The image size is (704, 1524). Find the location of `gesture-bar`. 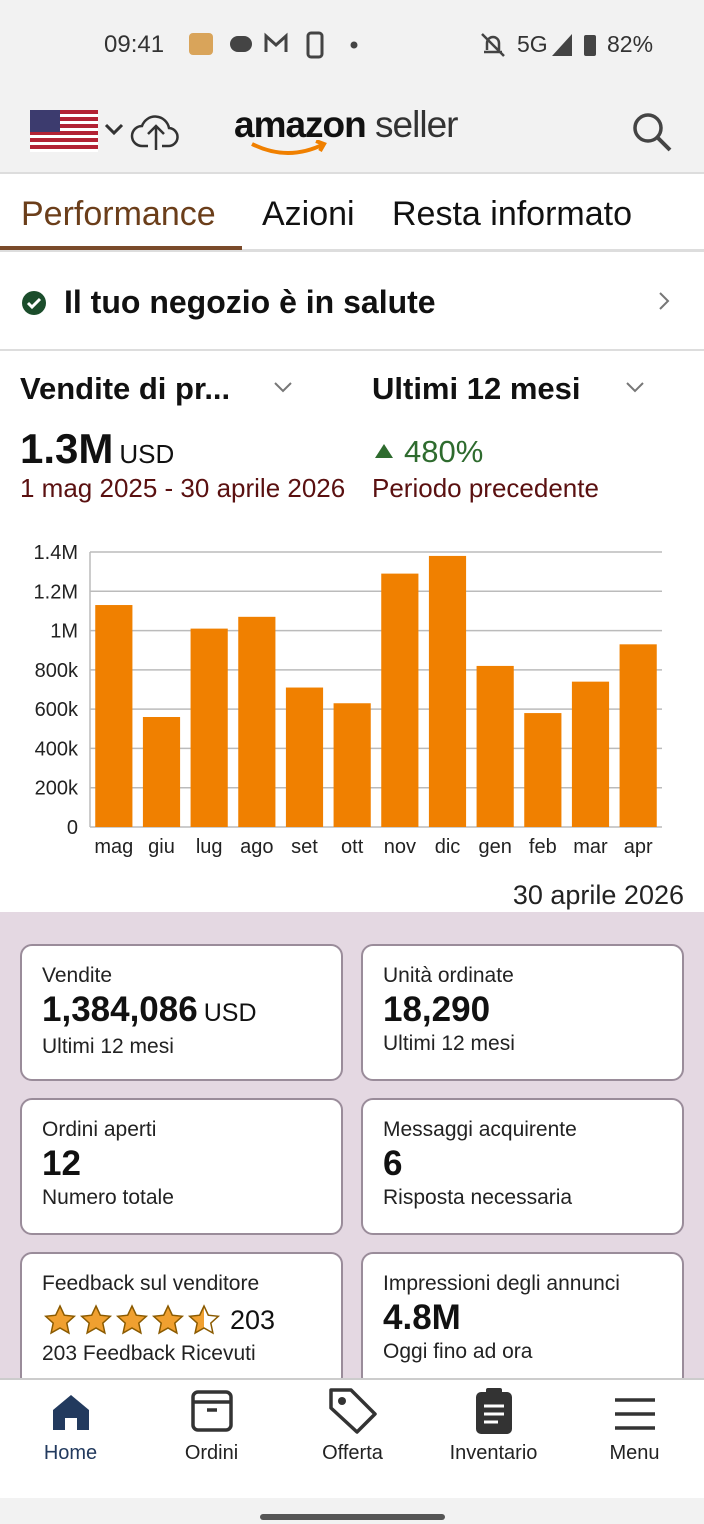

gesture-bar is located at coordinates (352, 1517).